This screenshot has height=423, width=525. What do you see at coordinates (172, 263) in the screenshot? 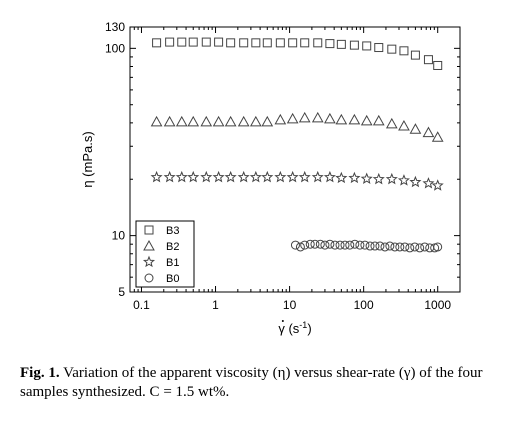
I see `legend-label-b1: B1` at bounding box center [172, 263].